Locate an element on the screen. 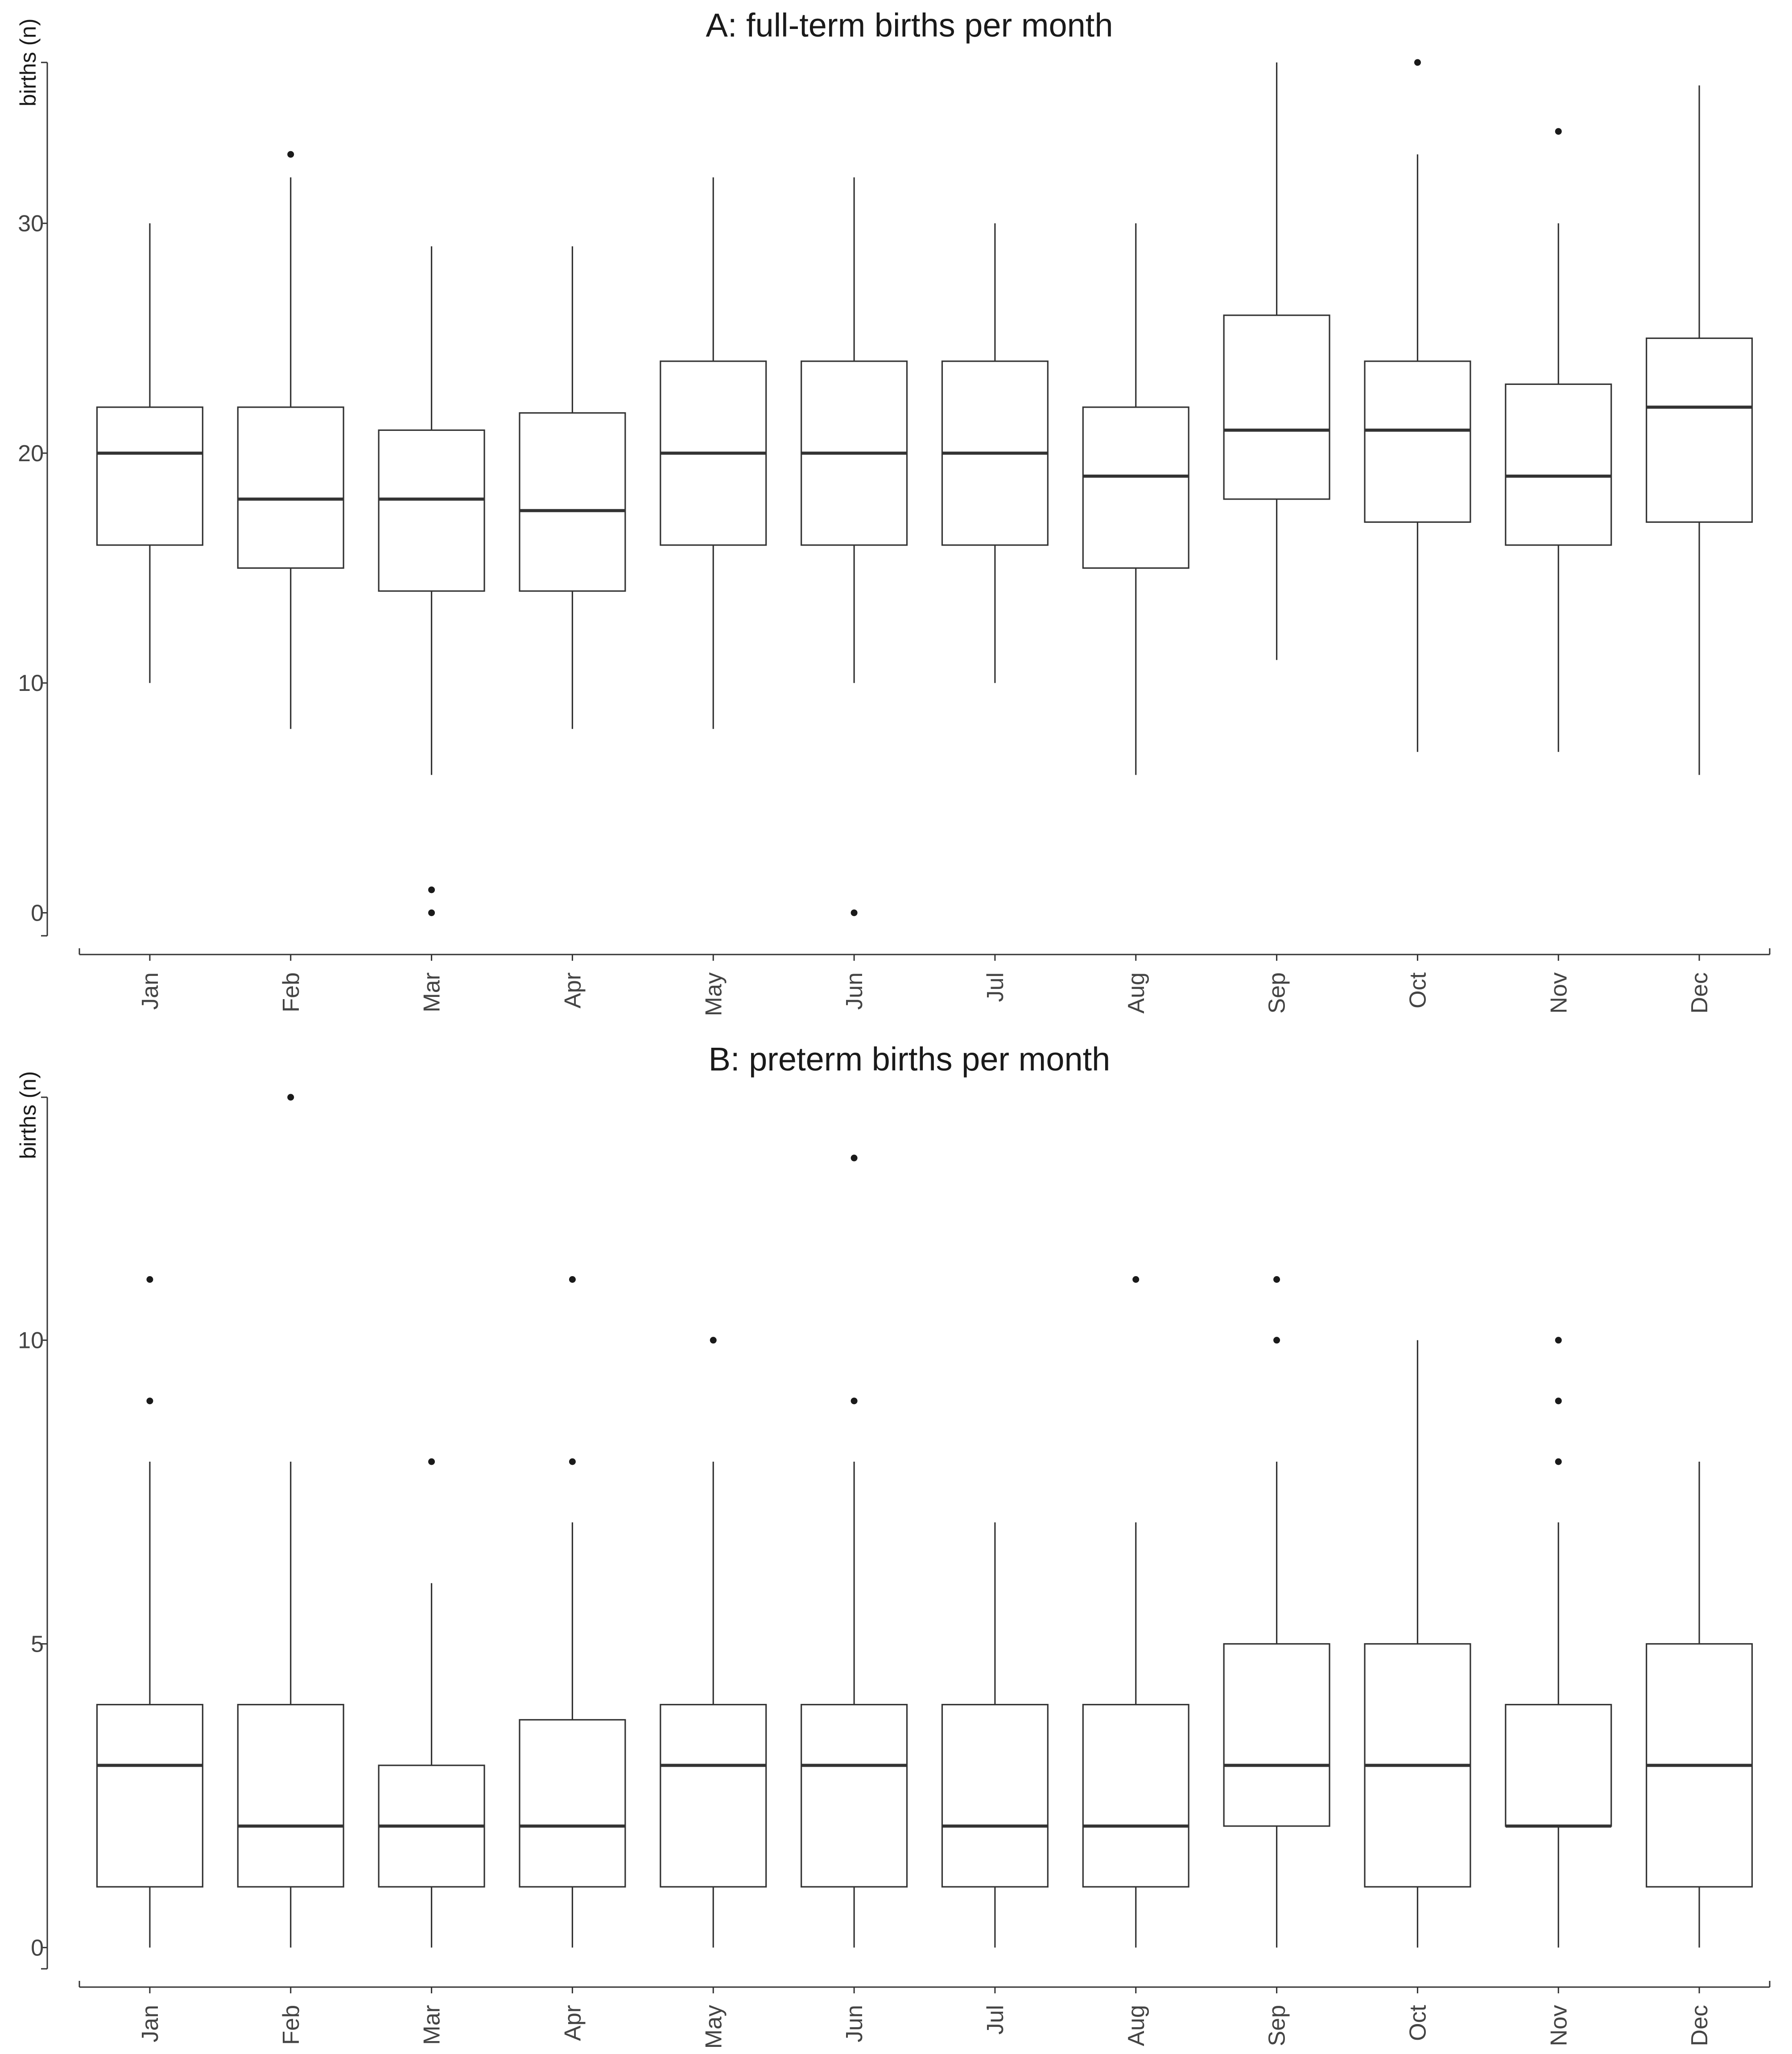 Image resolution: width=1792 pixels, height=2054 pixels. panel-b-x-tick-label: Oct is located at coordinates (1418, 2022).